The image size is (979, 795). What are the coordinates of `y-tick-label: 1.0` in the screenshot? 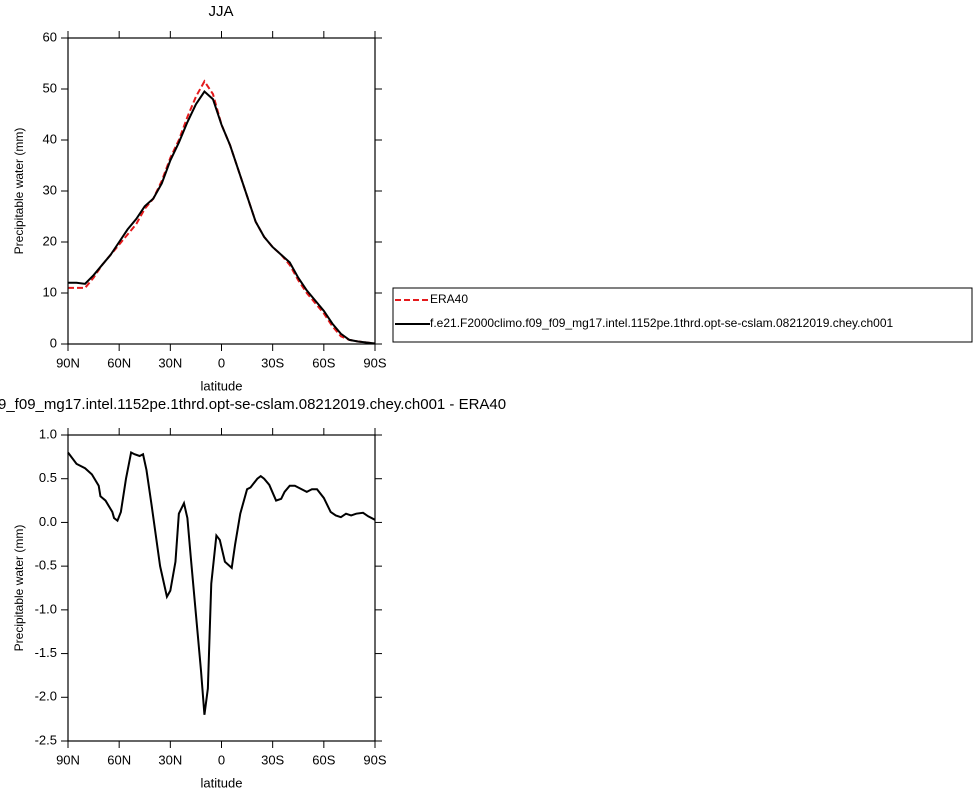 It's located at (48, 433).